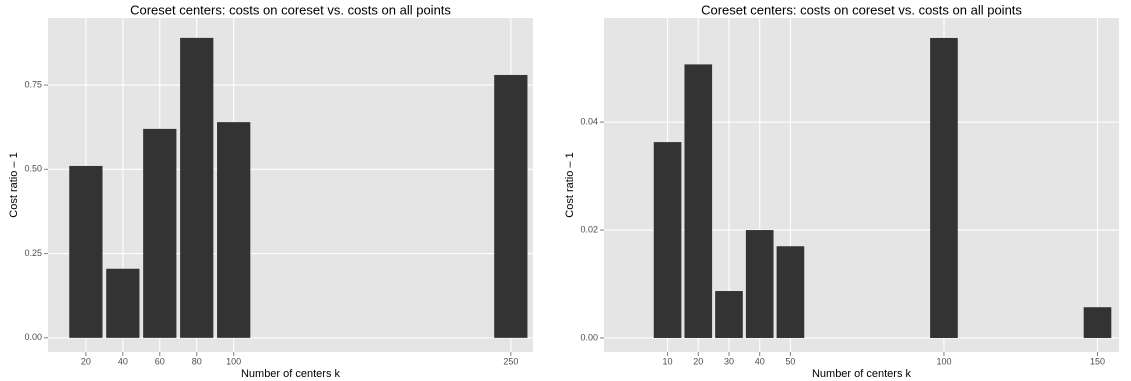 The image size is (1131, 381). What do you see at coordinates (790, 361) in the screenshot?
I see `x-tick-label: 50` at bounding box center [790, 361].